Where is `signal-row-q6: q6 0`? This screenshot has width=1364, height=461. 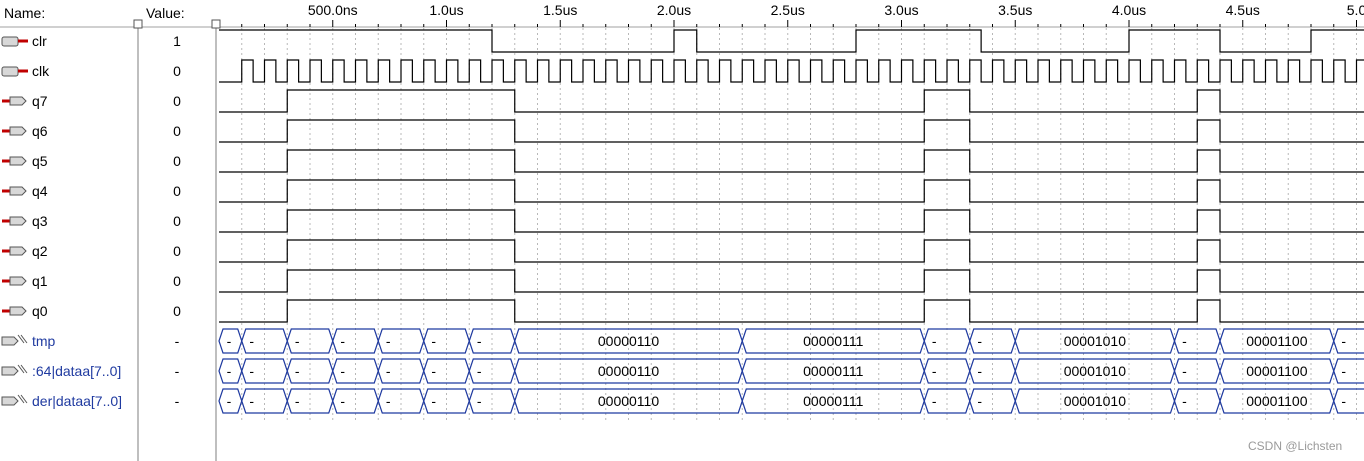
signal-row-q6: q6 0 is located at coordinates (683, 131).